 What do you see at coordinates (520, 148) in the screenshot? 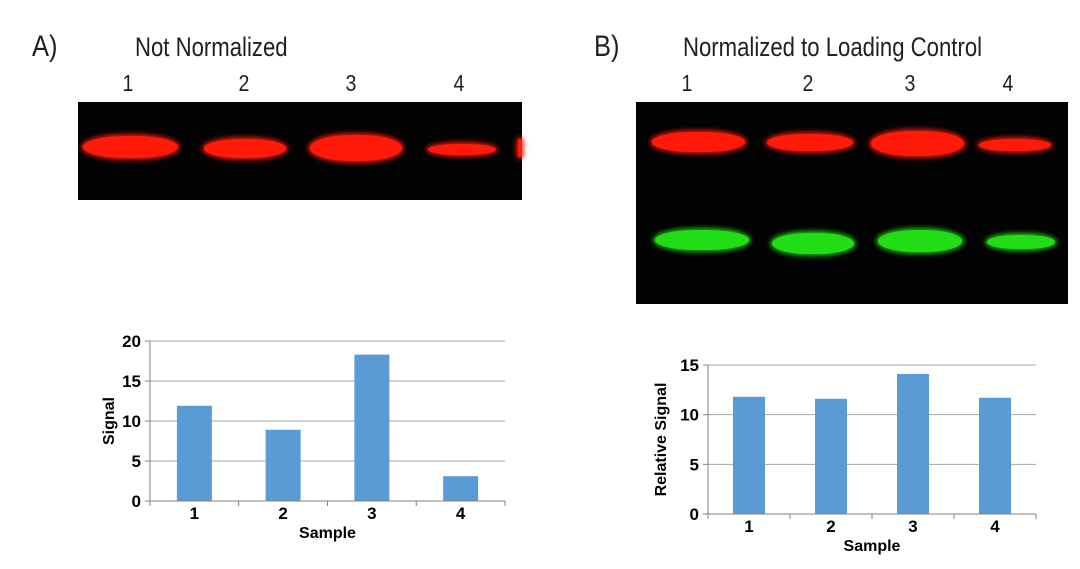
I see `red-band-edge` at bounding box center [520, 148].